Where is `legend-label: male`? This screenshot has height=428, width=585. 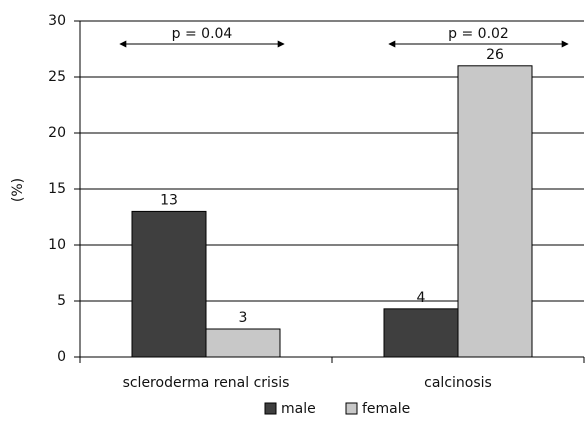
legend-label: male is located at coordinates (298, 409).